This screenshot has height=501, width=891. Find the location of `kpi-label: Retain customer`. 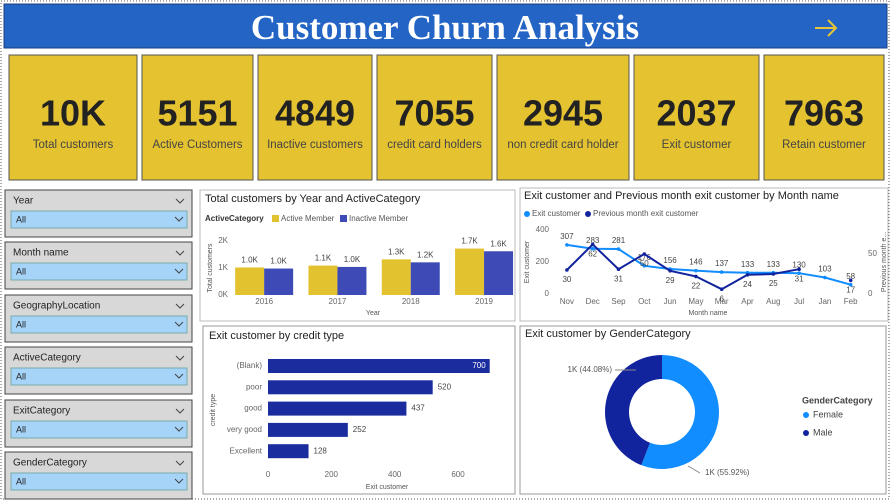

kpi-label: Retain customer is located at coordinates (824, 145).